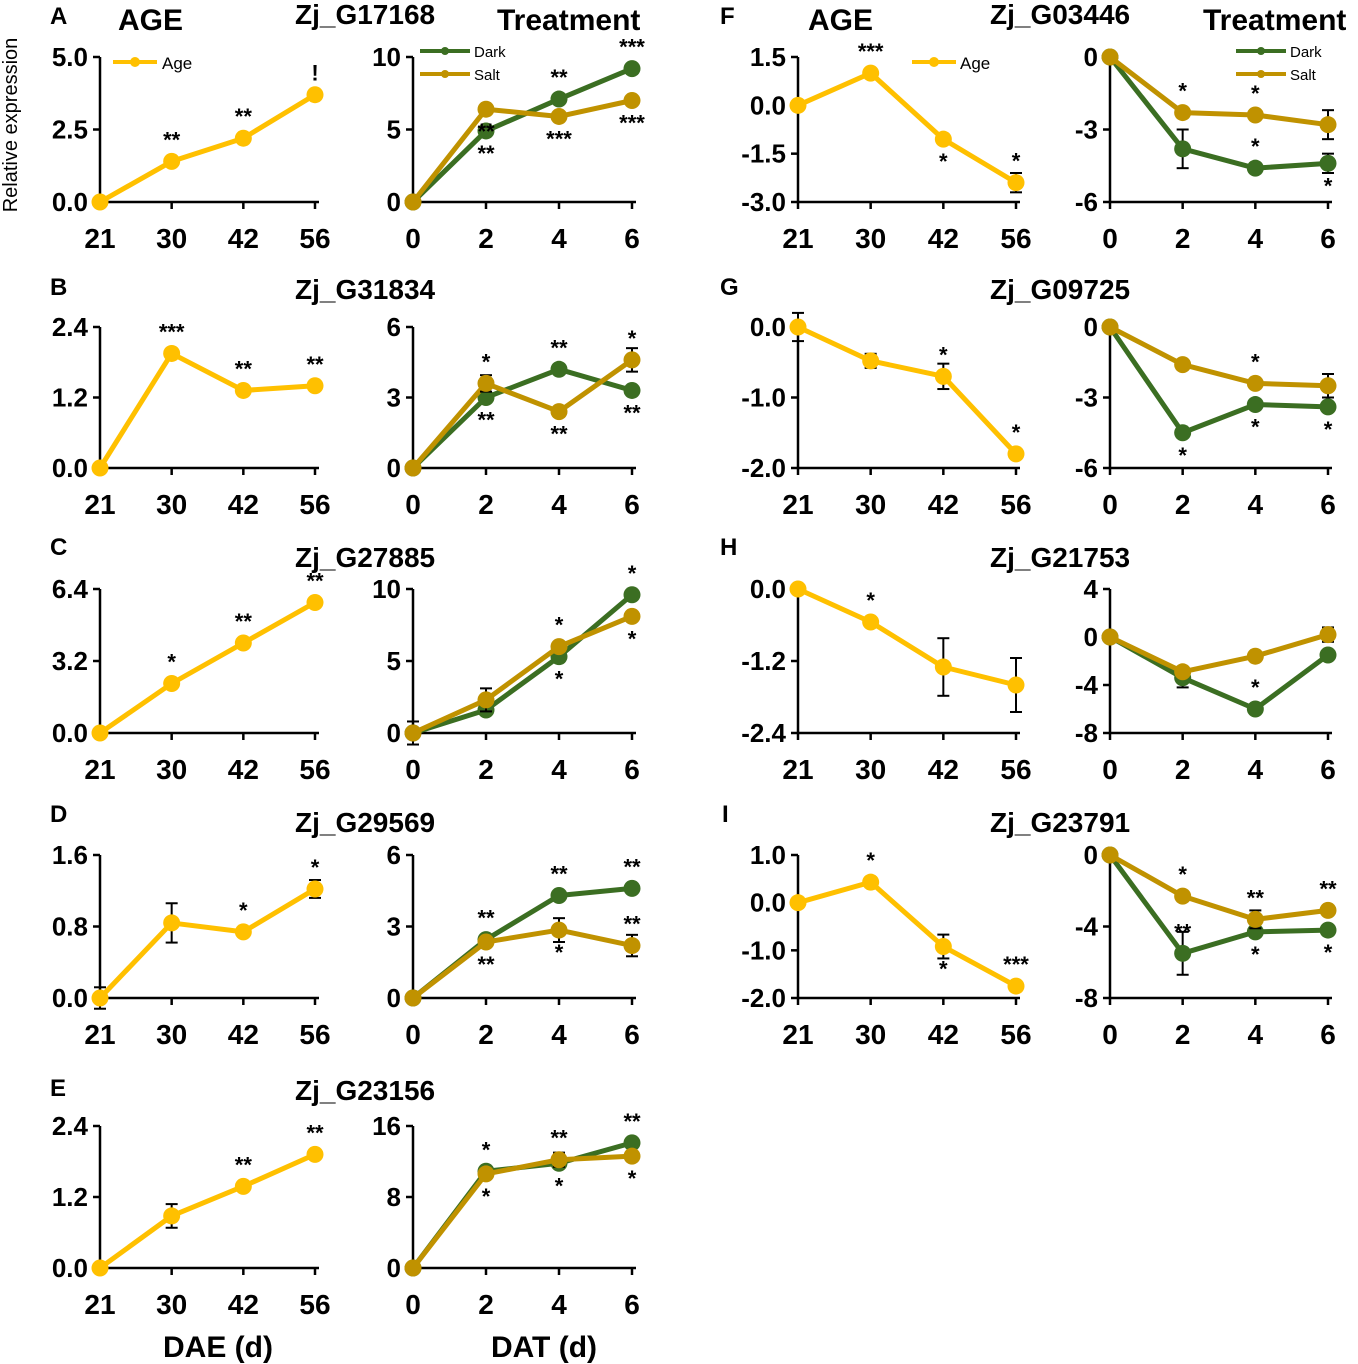 The width and height of the screenshot is (1358, 1364). Describe the element at coordinates (191, 148) in the screenshot. I see `chart-a-age: 0.0 2.5 5.0 21 30 42 56 ** **!` at that location.